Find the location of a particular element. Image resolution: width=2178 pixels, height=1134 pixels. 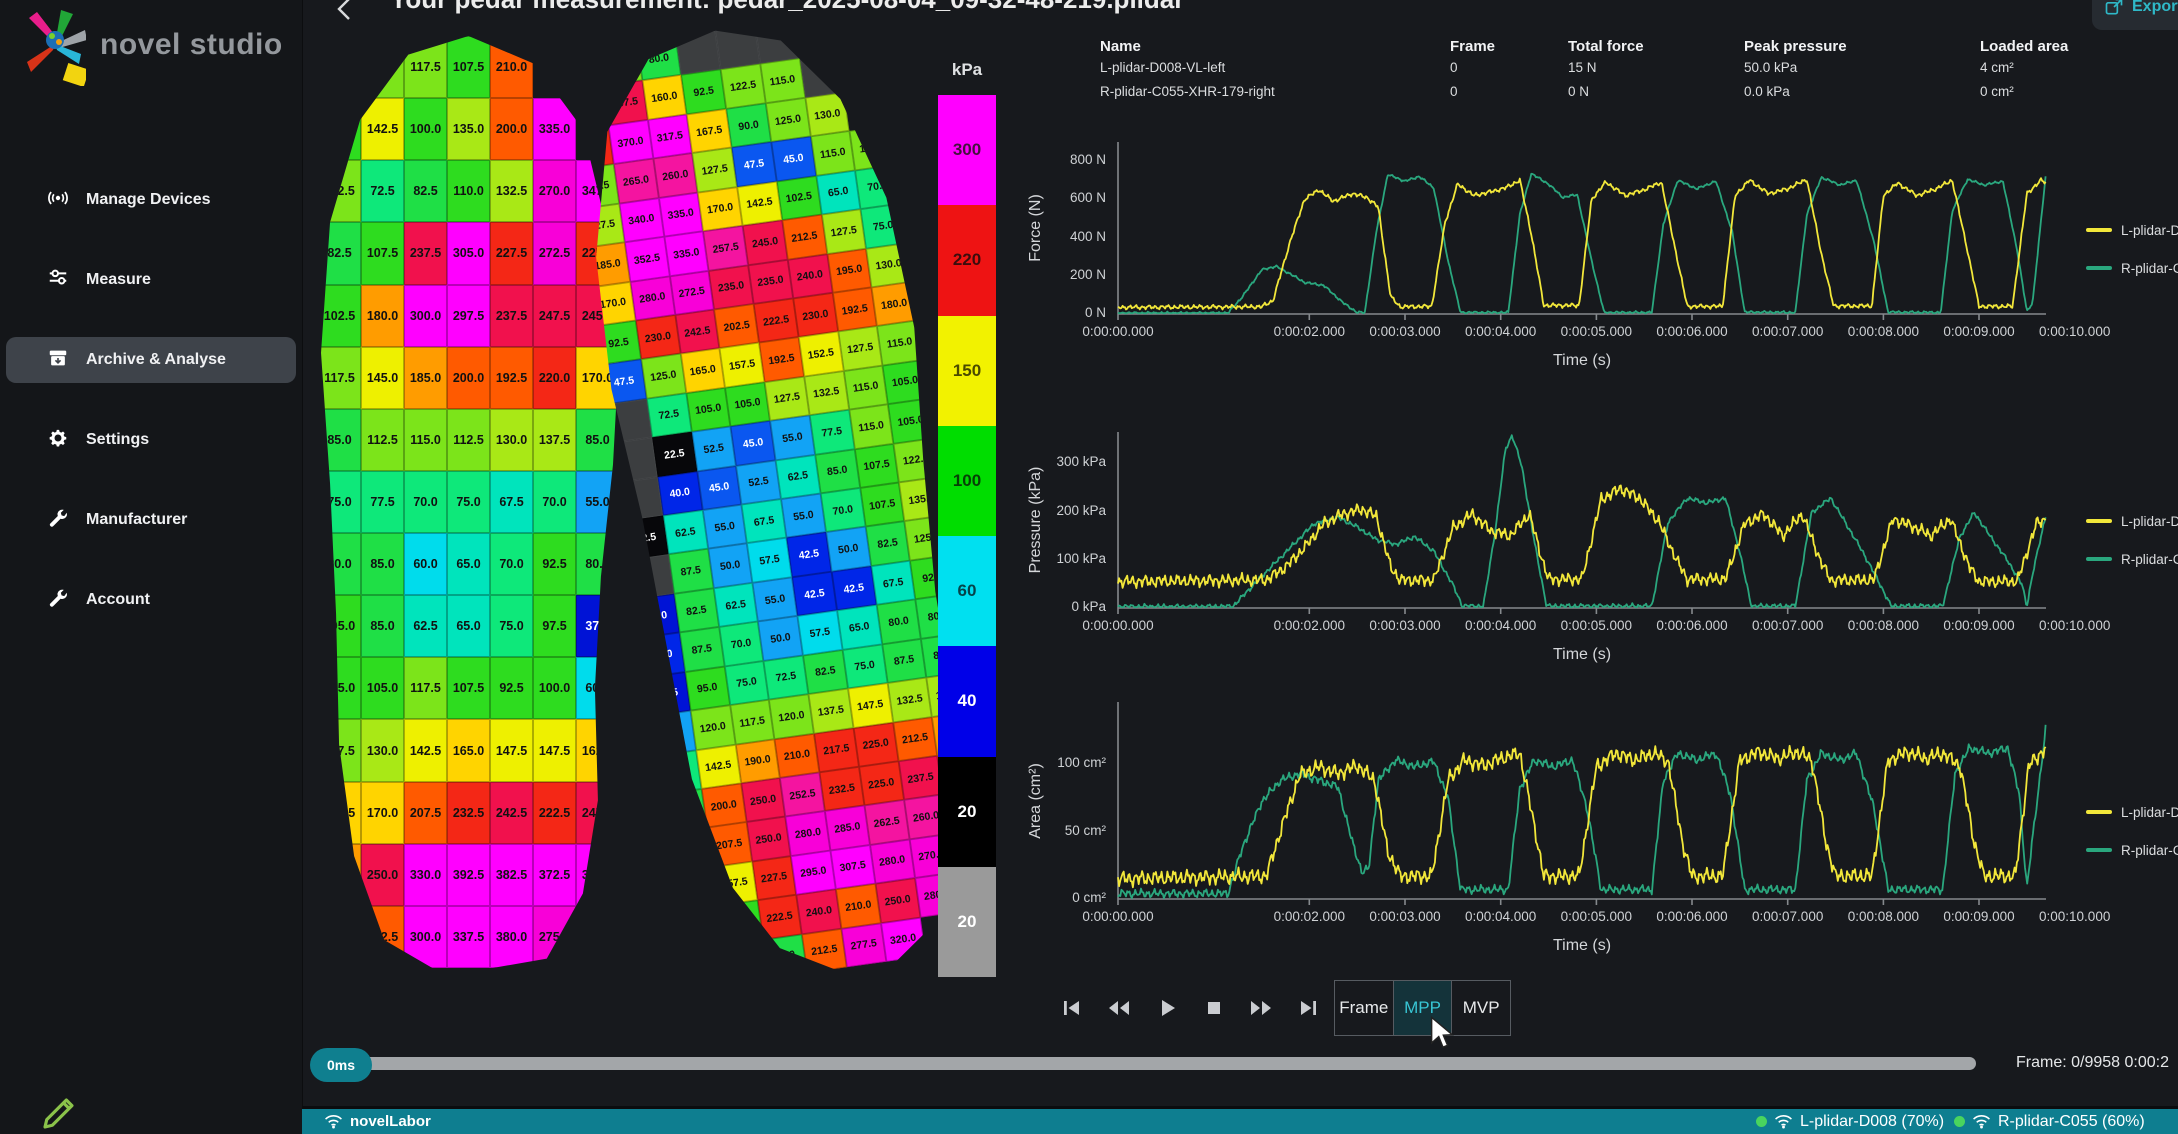

info-loaded-area-left: 4 cm² is located at coordinates (1997, 67).